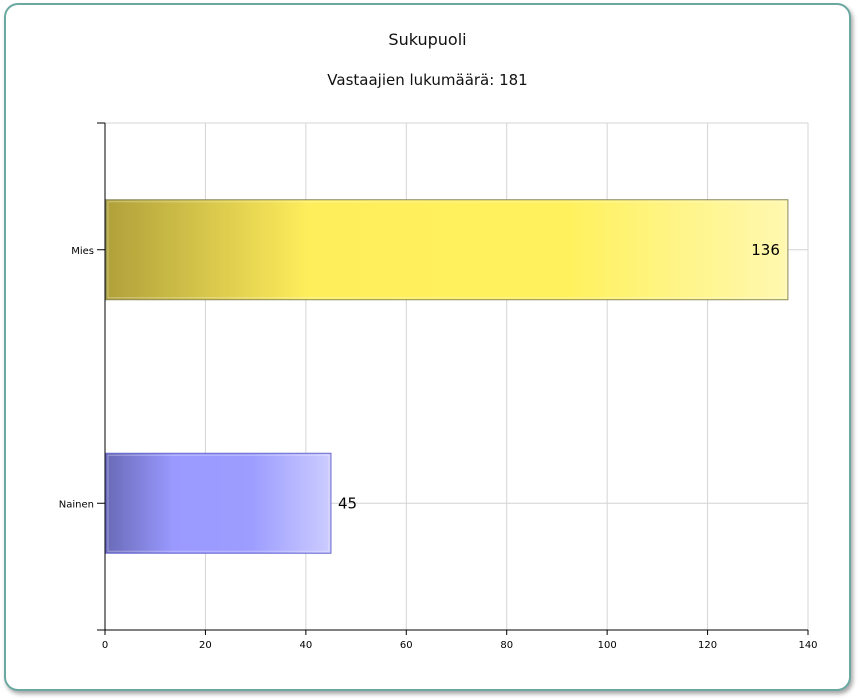 Image resolution: width=860 pixels, height=700 pixels. What do you see at coordinates (707, 645) in the screenshot?
I see `x-tick-label: 120` at bounding box center [707, 645].